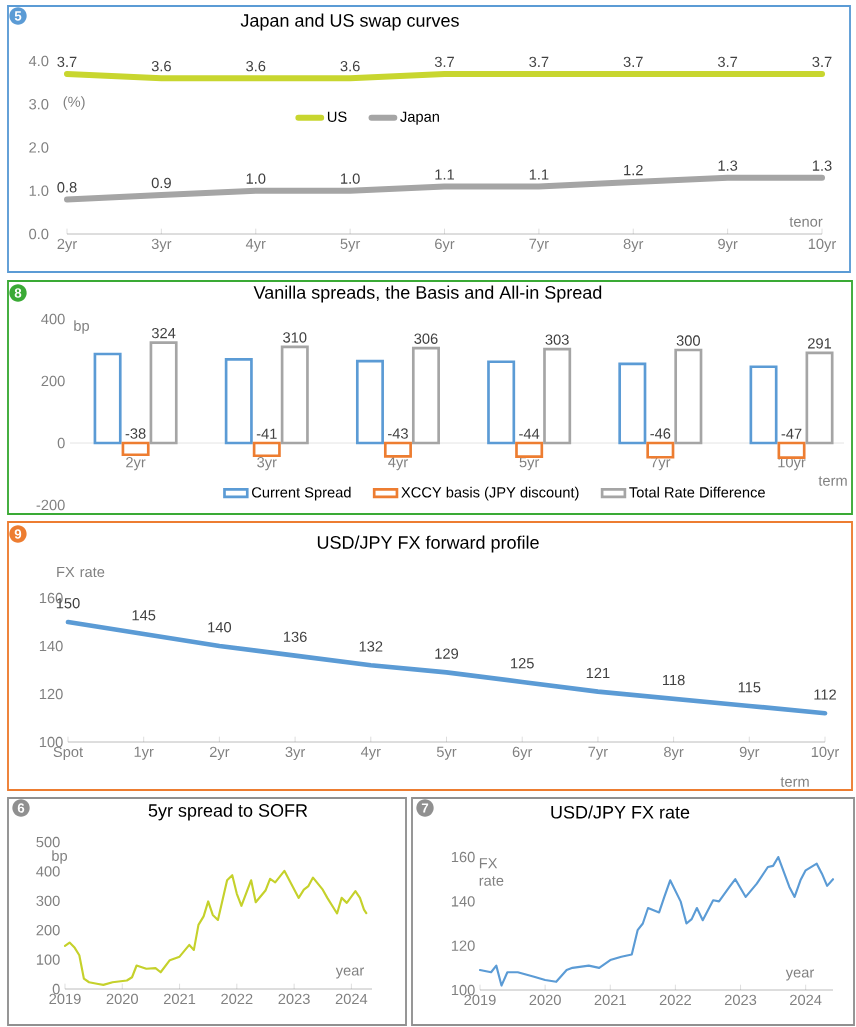 The width and height of the screenshot is (856, 1027). Describe the element at coordinates (674, 680) in the screenshot. I see `data-label: 118` at that location.